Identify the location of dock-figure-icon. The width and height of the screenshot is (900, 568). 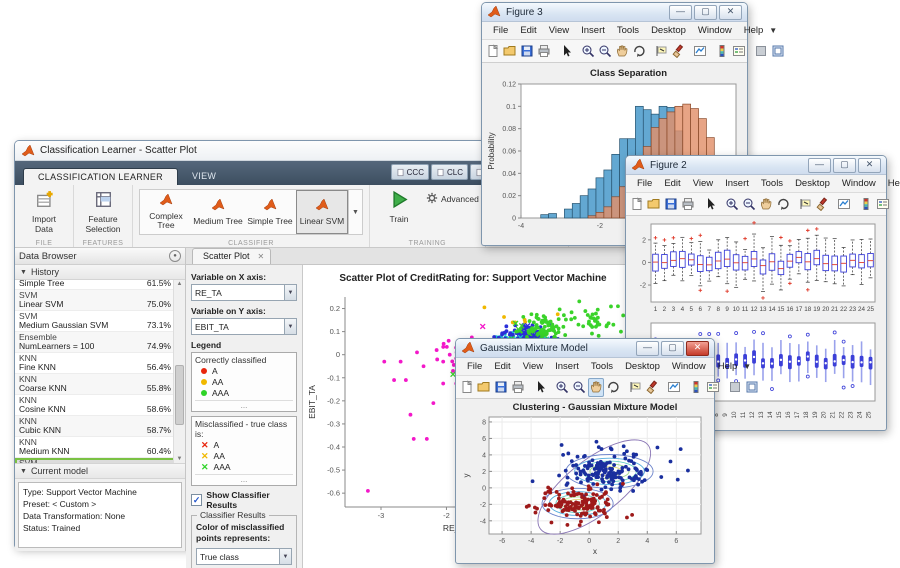
(752, 387).